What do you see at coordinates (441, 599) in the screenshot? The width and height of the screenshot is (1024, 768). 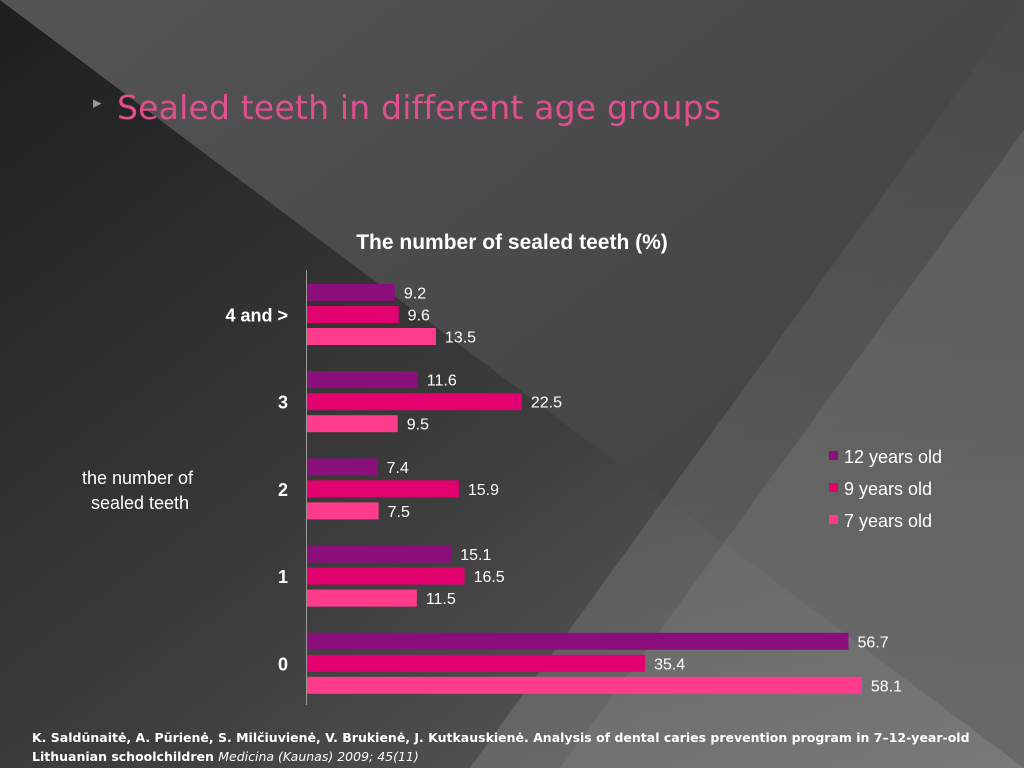 I see `data-label: 11.5` at bounding box center [441, 599].